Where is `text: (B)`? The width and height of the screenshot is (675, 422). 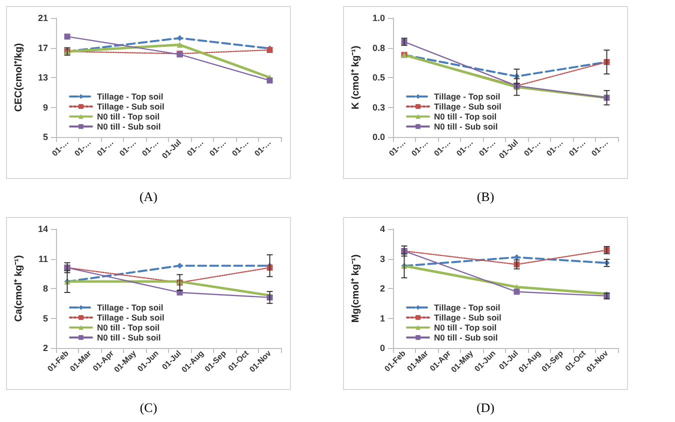
text: (B) is located at coordinates (486, 197).